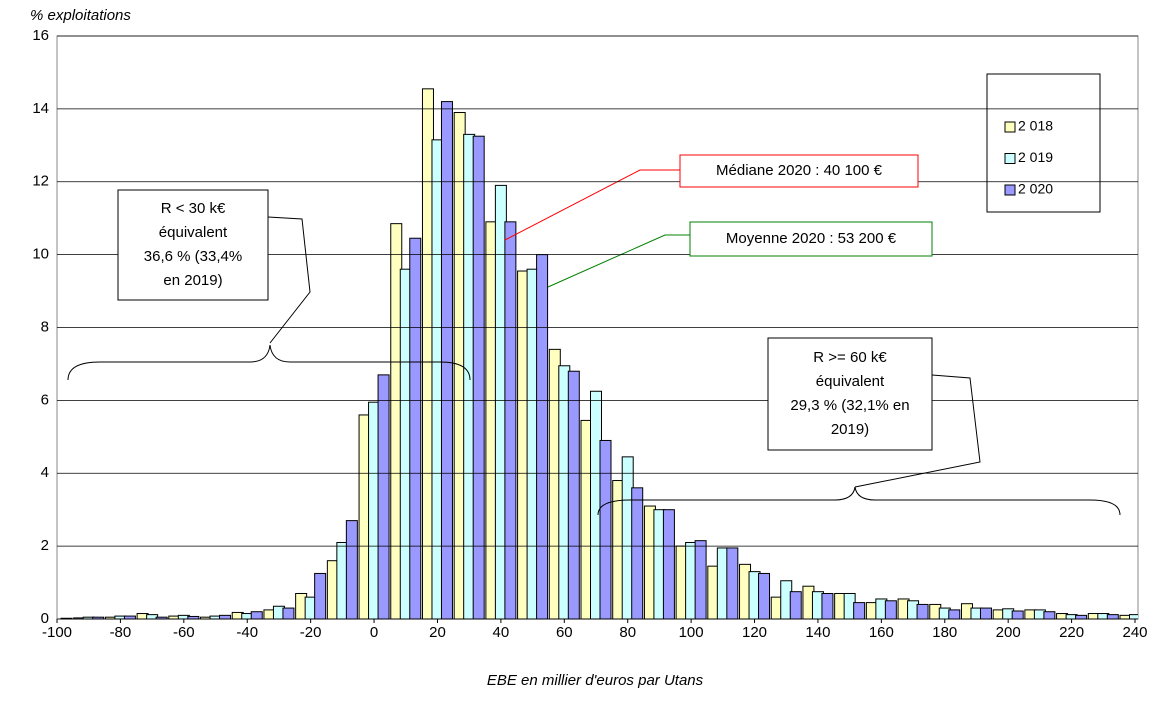 The image size is (1163, 702). What do you see at coordinates (850, 429) in the screenshot?
I see `annotation-text: 2019)` at bounding box center [850, 429].